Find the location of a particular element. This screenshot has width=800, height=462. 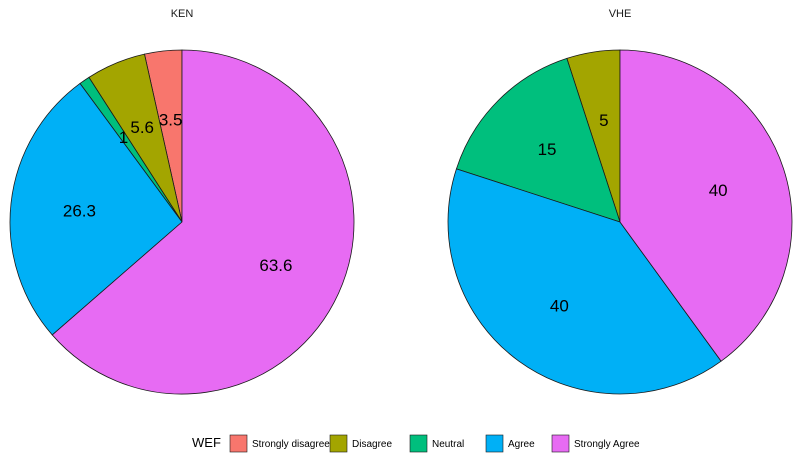

legend-swatch-agree is located at coordinates (494, 443).